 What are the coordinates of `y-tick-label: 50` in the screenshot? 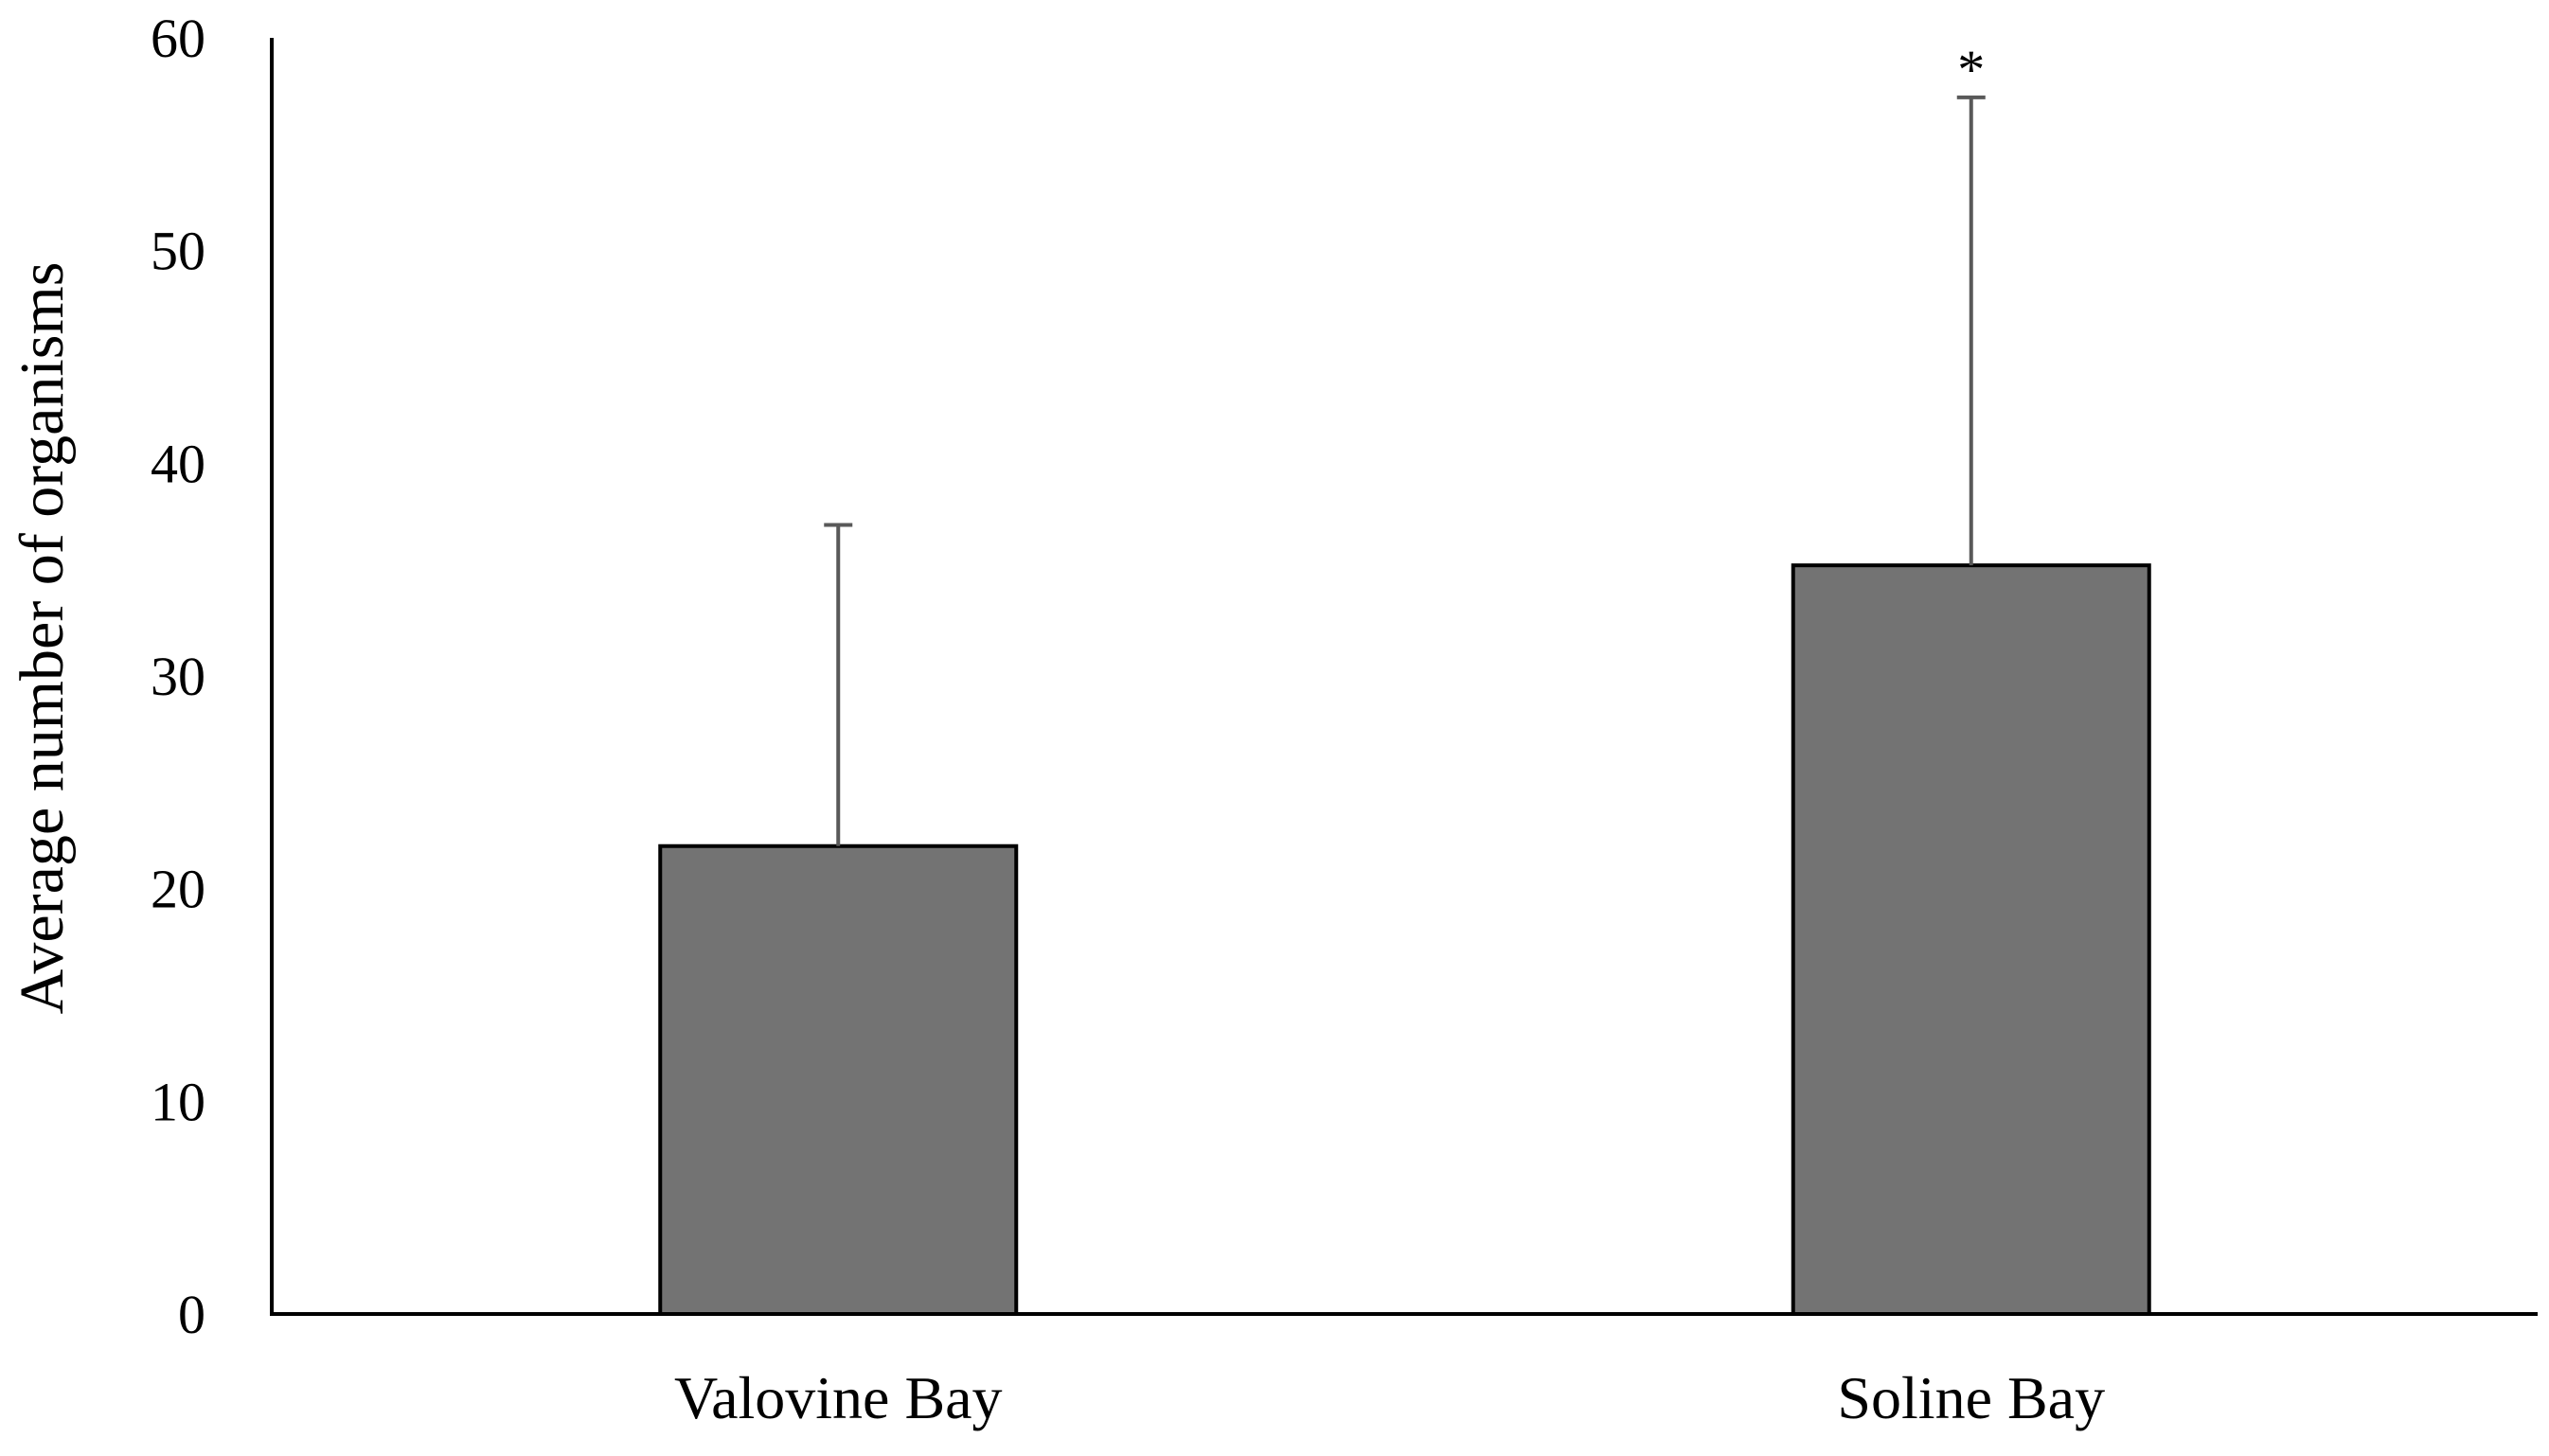 It's located at (178, 251).